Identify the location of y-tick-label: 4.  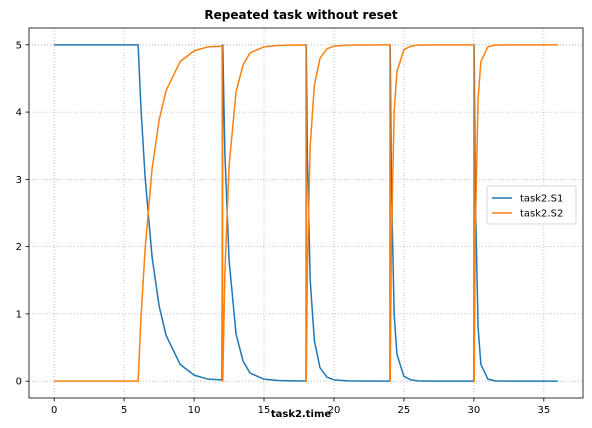
(19, 113).